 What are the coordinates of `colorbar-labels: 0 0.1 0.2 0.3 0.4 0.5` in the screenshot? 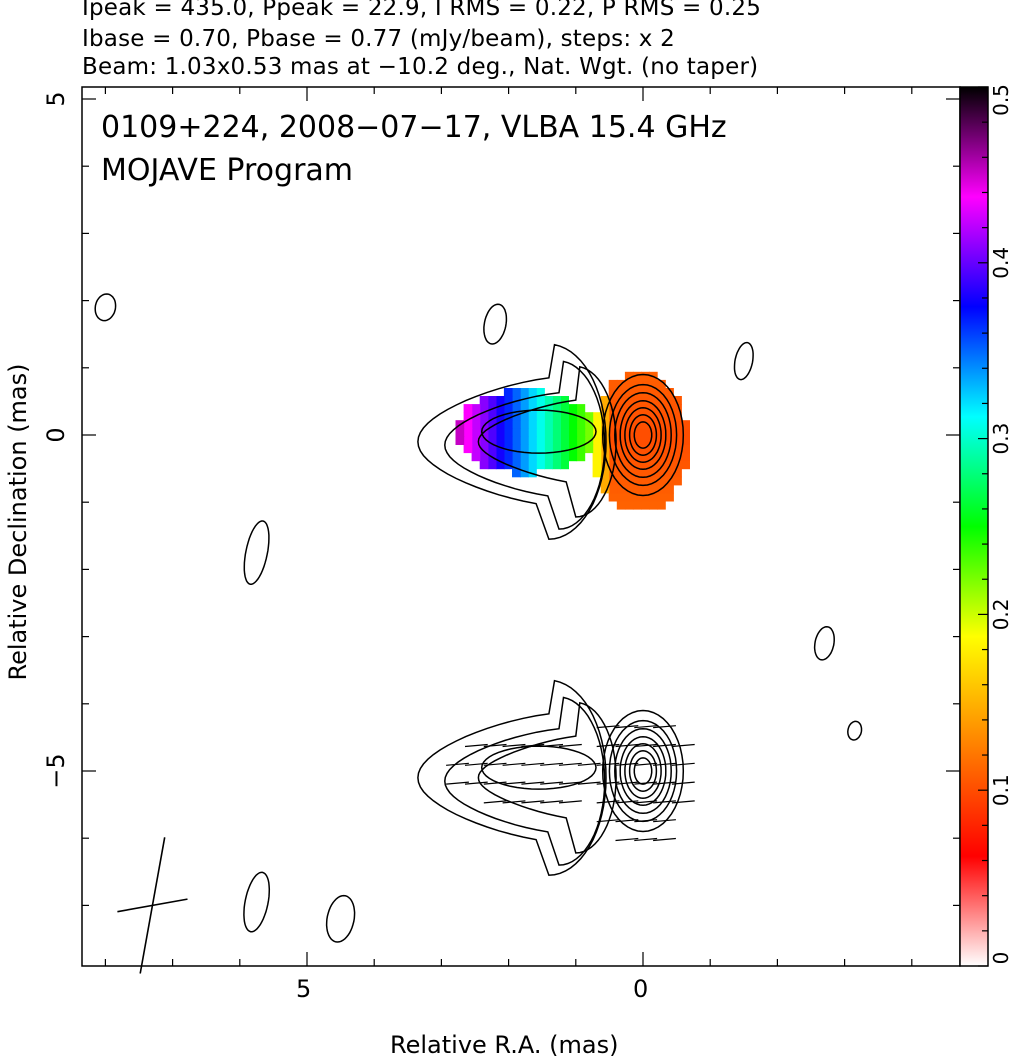 It's located at (1001, 524).